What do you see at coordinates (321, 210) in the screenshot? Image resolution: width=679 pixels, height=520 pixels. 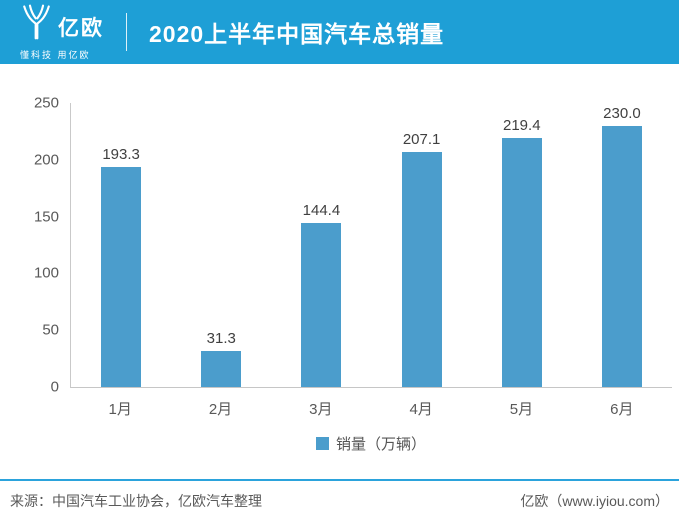 I see `bar-value-label: 144.4` at bounding box center [321, 210].